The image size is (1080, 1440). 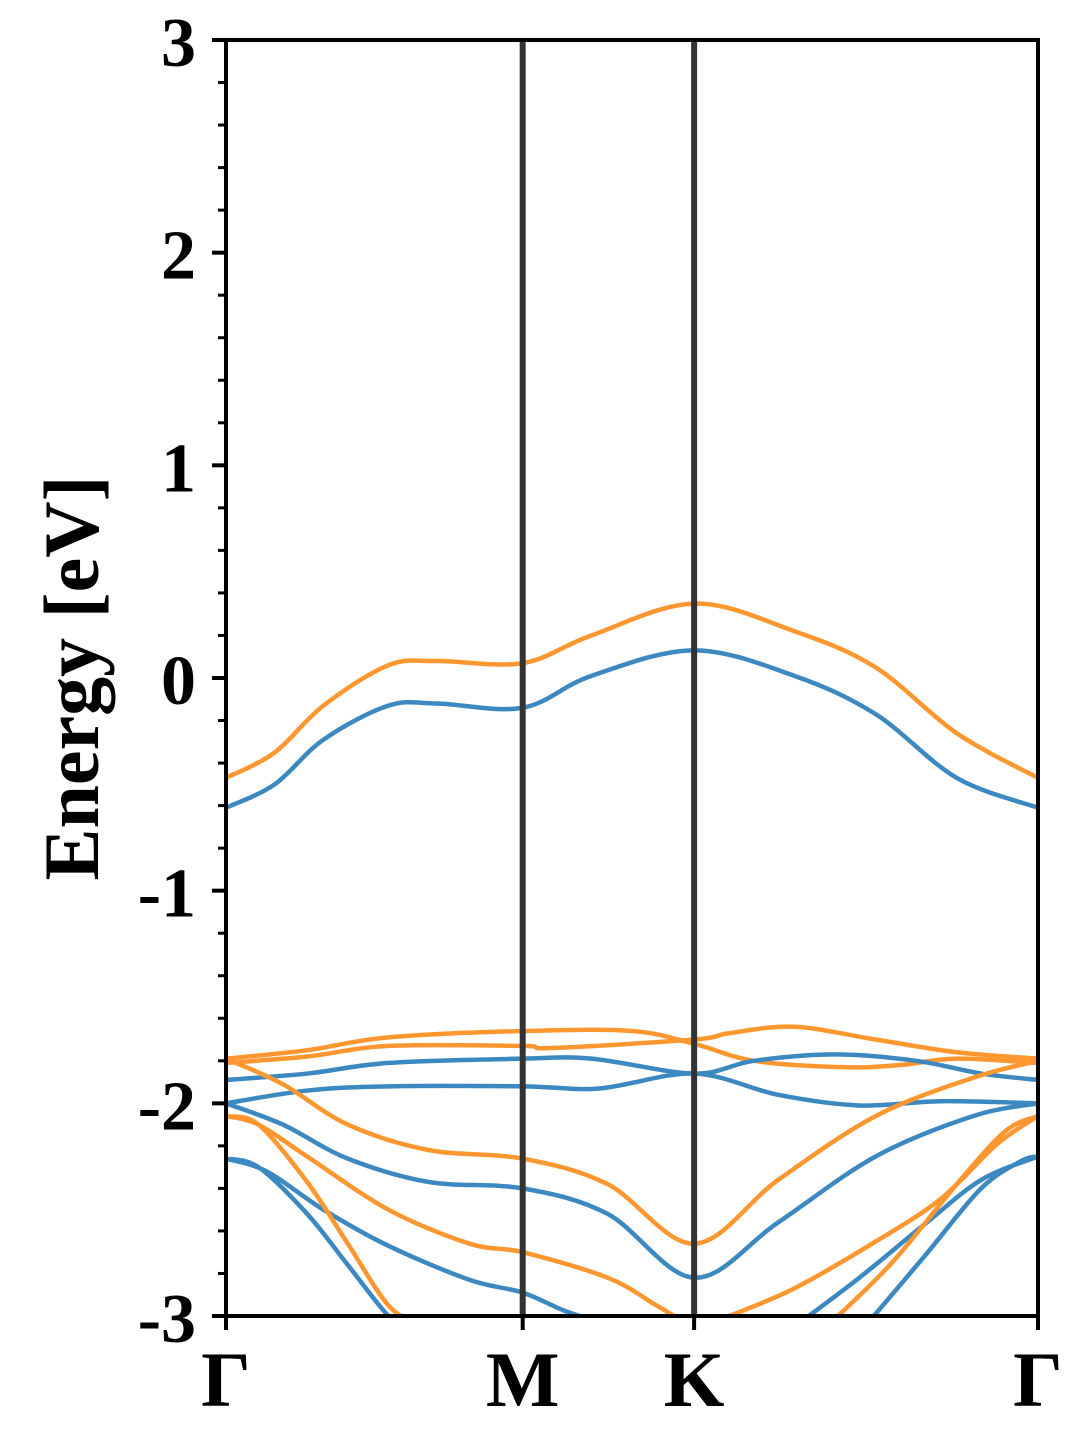 What do you see at coordinates (226, 1379) in the screenshot?
I see `x-tick-label-1: Γ` at bounding box center [226, 1379].